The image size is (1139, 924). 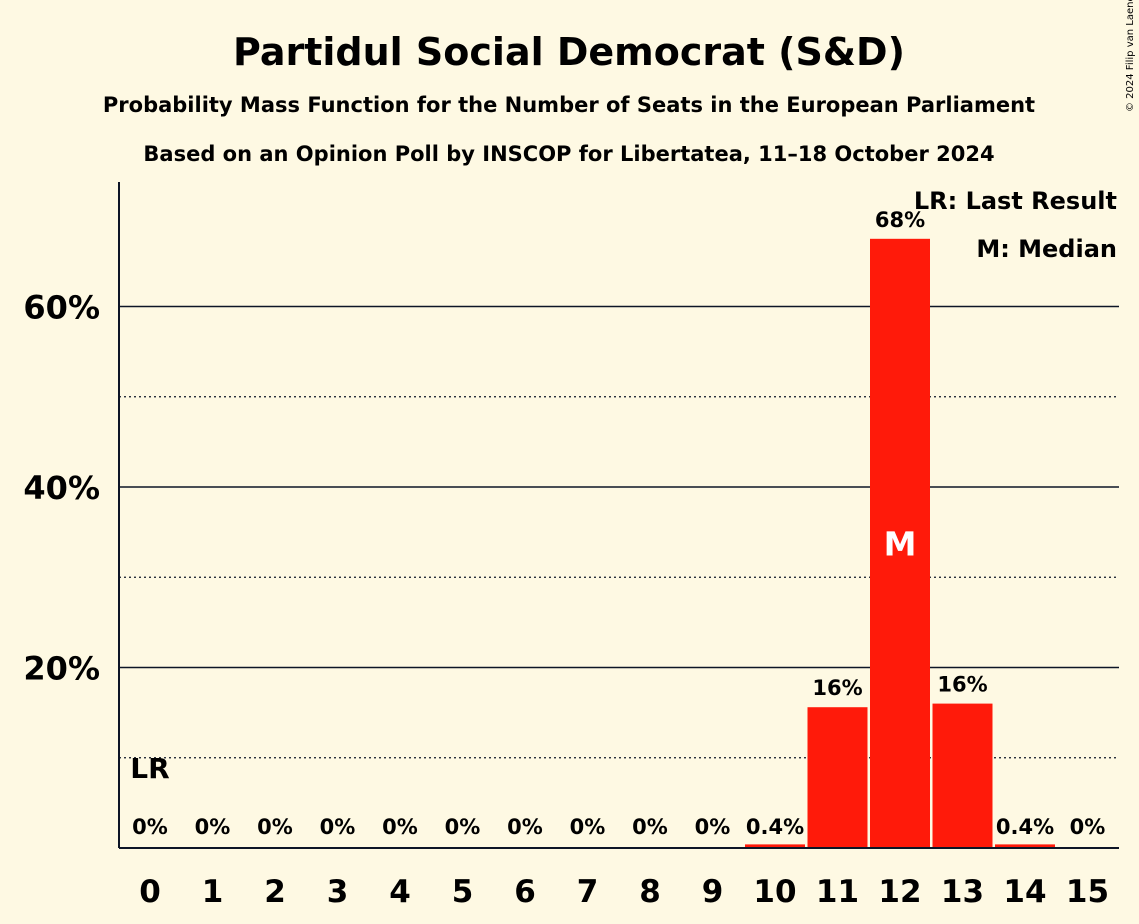 What do you see at coordinates (775, 827) in the screenshot?
I see `data-label-10: 0.4%` at bounding box center [775, 827].